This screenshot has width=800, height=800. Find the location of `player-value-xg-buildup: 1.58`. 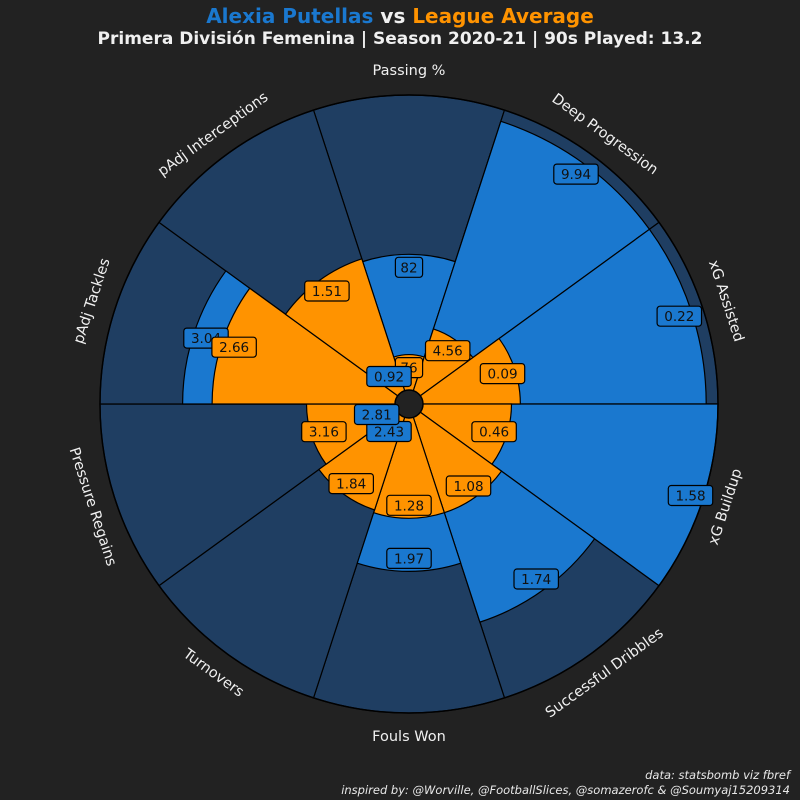

player-value-xg-buildup: 1.58 is located at coordinates (690, 495).